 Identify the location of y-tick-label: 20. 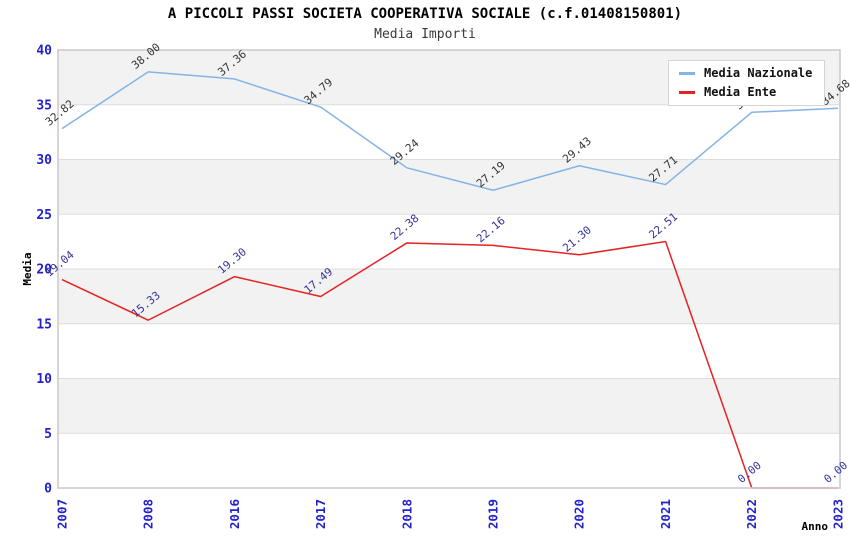
(44, 270).